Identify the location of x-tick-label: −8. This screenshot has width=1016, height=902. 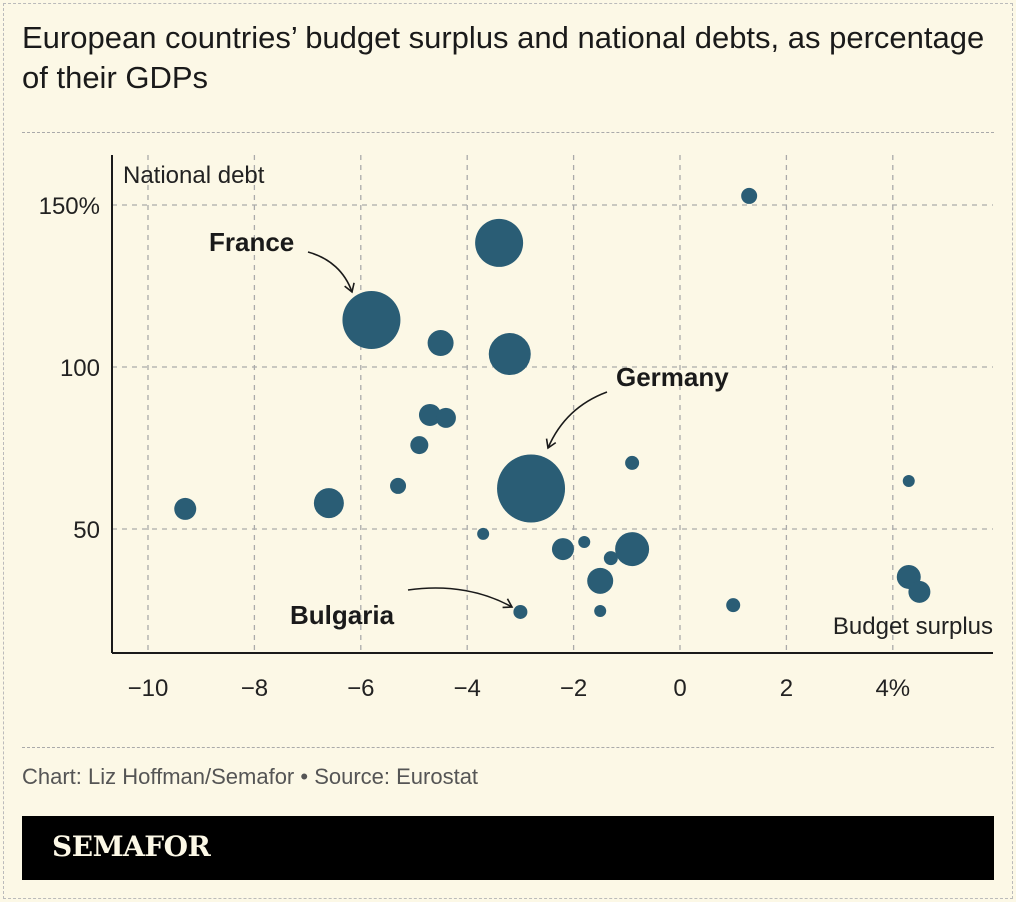
(254, 688).